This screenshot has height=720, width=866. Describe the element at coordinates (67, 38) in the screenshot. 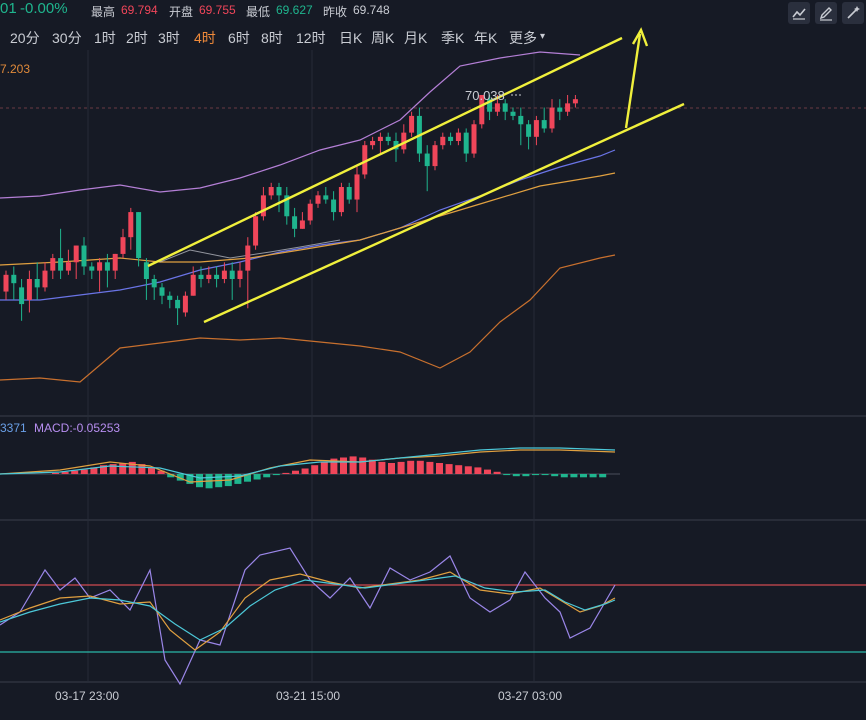

I see `timeframe-2: 30分` at that location.